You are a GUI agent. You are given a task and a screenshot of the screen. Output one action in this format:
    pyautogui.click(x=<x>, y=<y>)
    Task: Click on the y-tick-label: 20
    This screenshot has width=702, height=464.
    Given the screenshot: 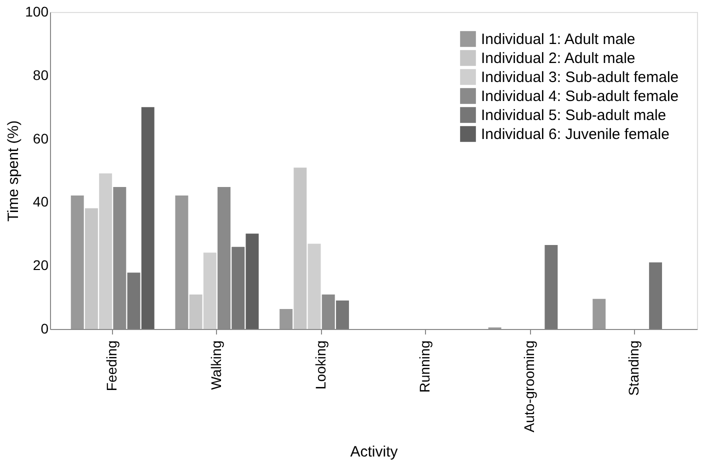 What is the action you would take?
    pyautogui.click(x=40, y=265)
    